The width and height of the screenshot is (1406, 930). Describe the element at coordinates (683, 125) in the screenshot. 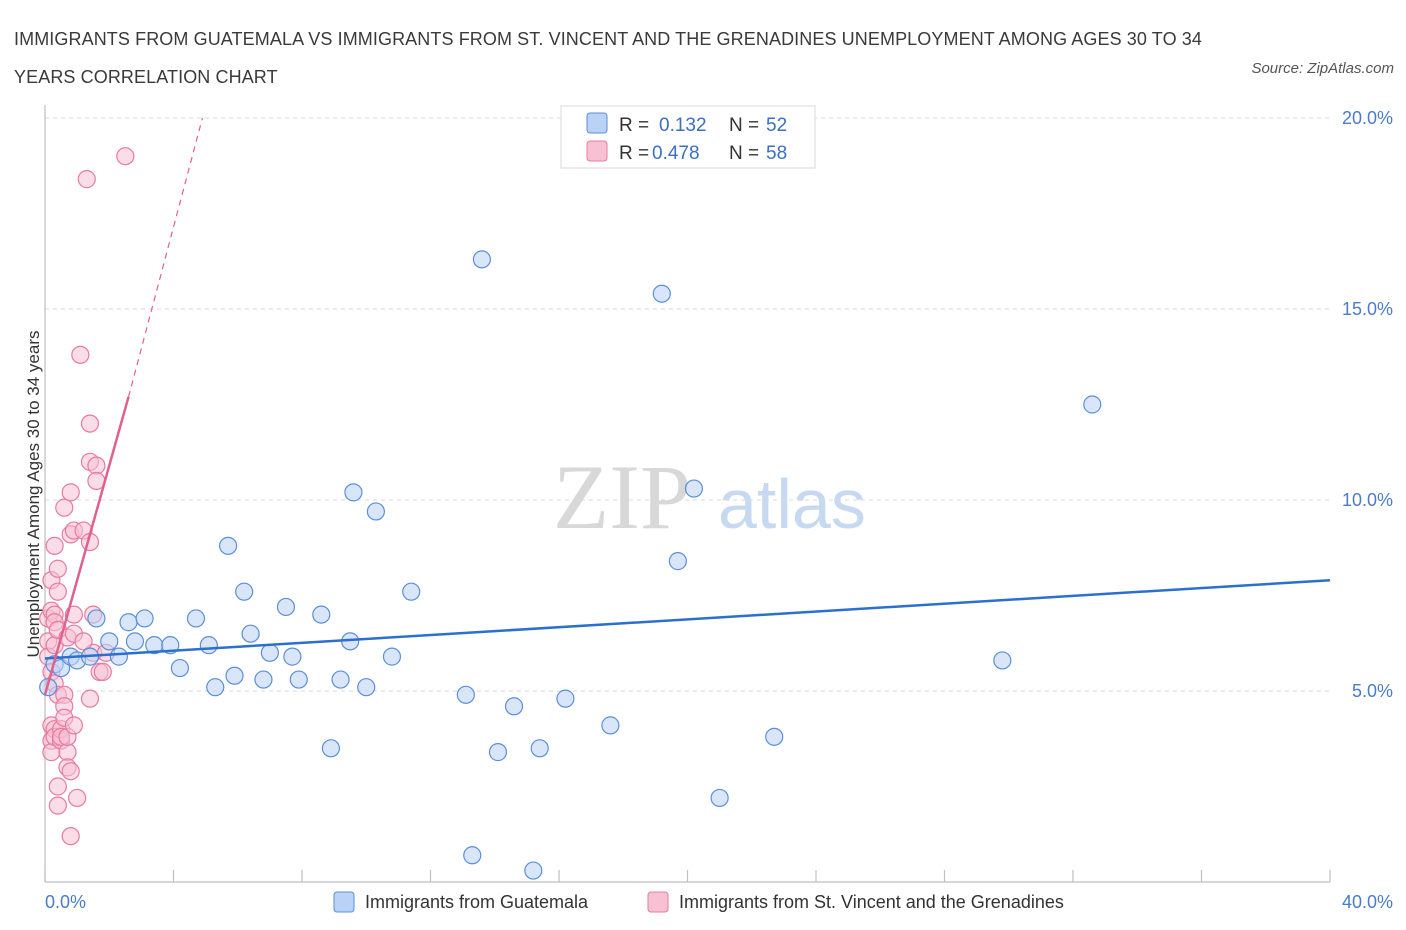

I see `legend-r-value-1: 0.132` at that location.